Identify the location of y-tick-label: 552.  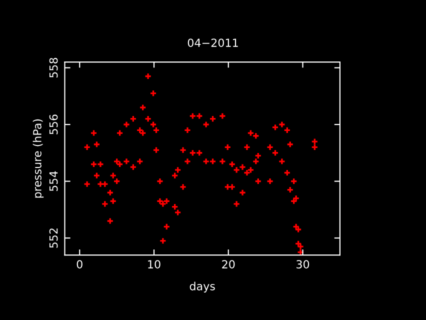
(53, 238).